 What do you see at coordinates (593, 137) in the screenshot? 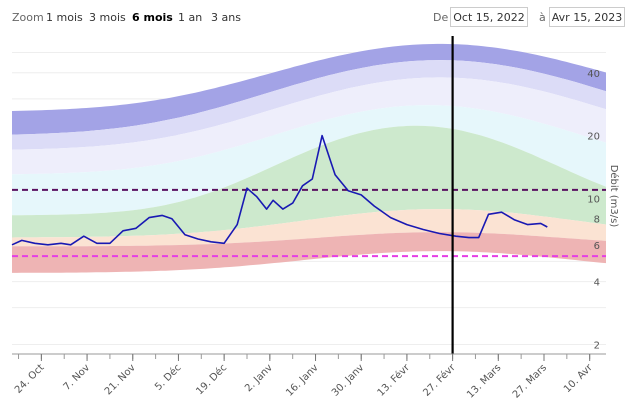
I see `y-tick-label: 20` at bounding box center [593, 137].